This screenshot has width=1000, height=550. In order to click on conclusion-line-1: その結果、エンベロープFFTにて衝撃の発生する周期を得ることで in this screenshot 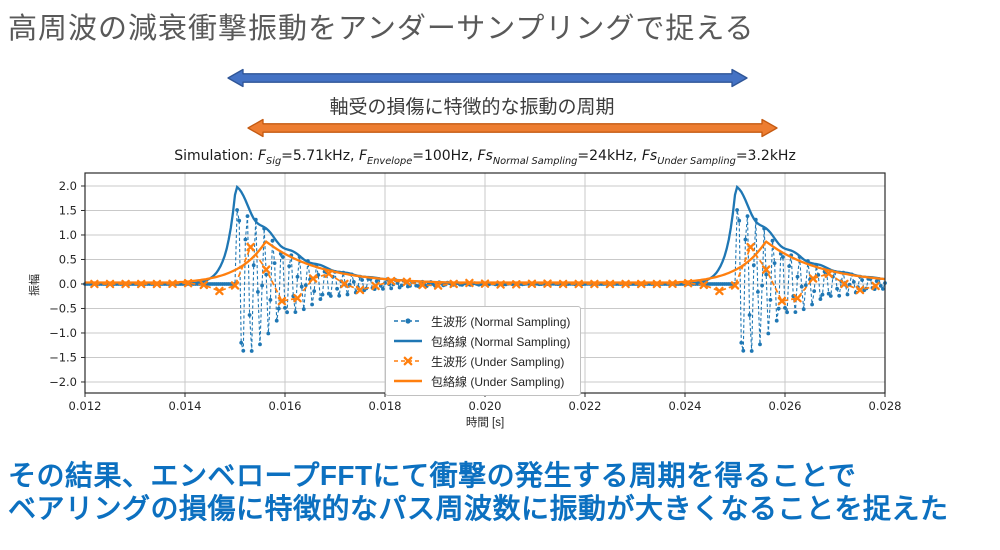, I will do `click(432, 475)`.